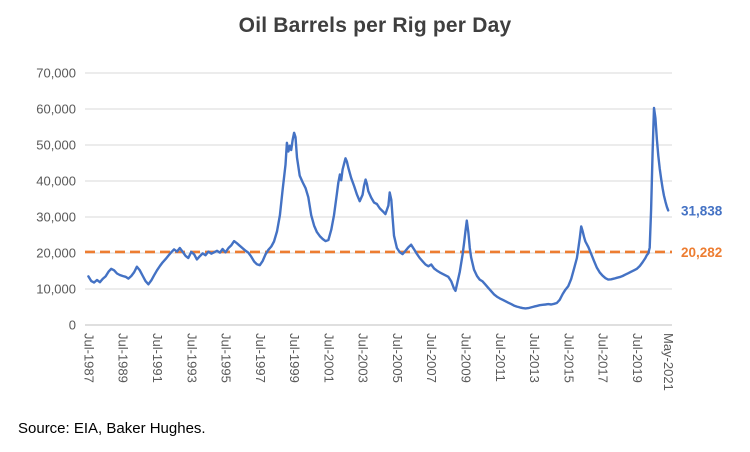  Describe the element at coordinates (375, 25) in the screenshot. I see `chart-title: Oil Barrels per Rig per Day` at that location.